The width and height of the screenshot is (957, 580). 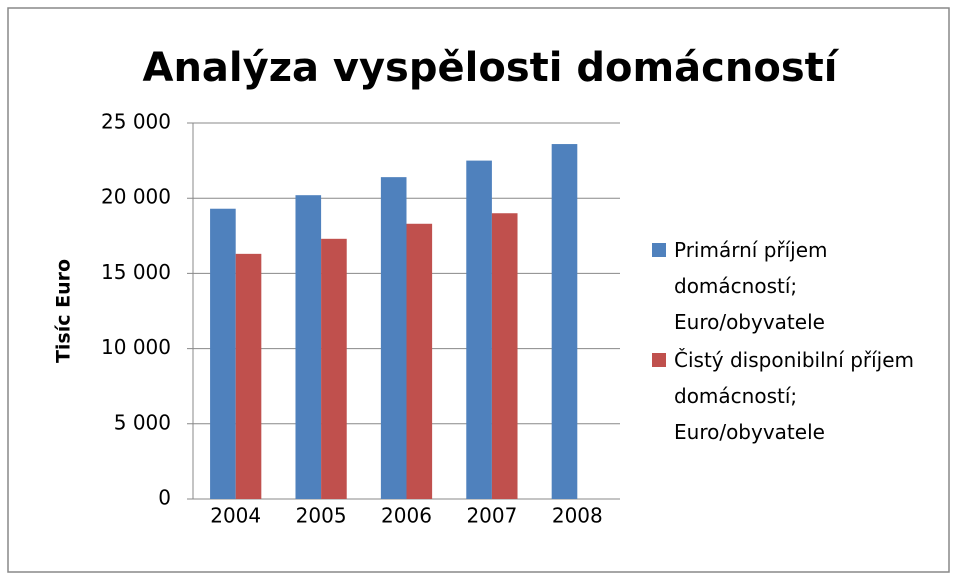 I want to click on x-tick-label: 2007, so click(x=491, y=516).